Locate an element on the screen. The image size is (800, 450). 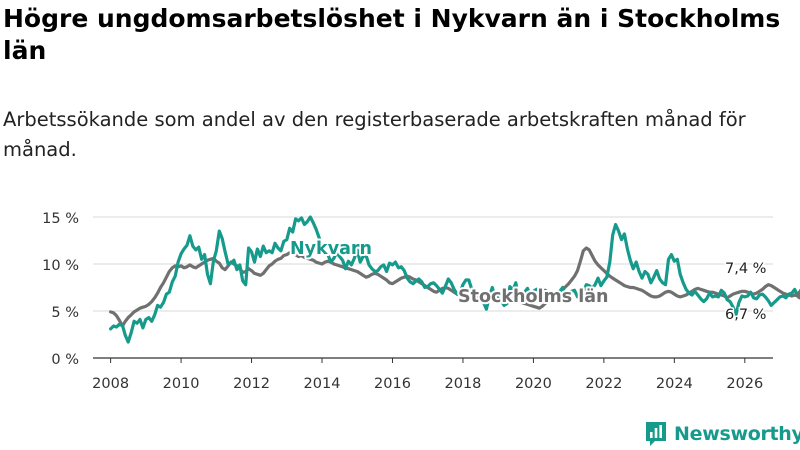
x-tick-label-2022: 2022 is located at coordinates (603, 384).